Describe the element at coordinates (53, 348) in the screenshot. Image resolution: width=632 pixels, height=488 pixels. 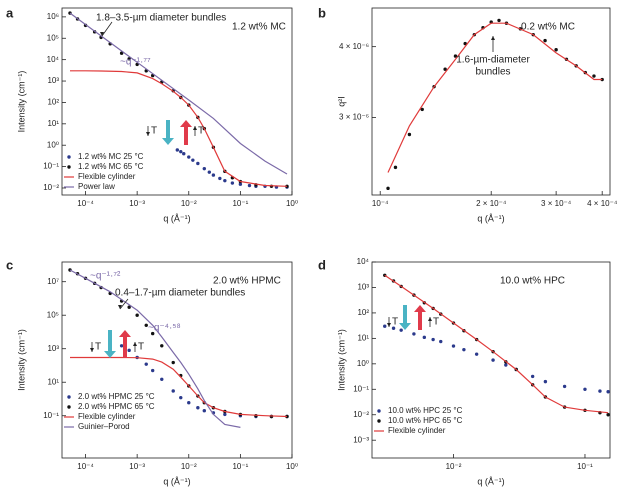
I see `y-tick-label: 10³` at that location.